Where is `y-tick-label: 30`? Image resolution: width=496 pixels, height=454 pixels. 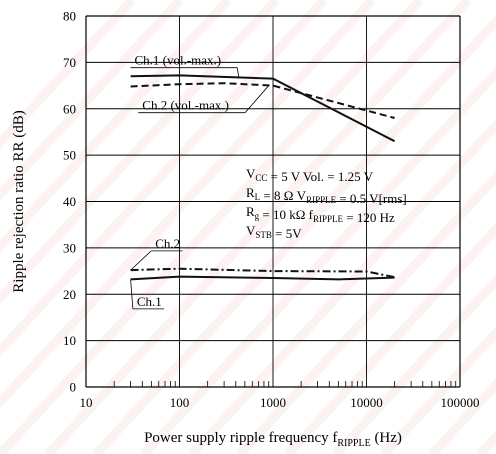 y-tick-label: 30 is located at coordinates (69, 247).